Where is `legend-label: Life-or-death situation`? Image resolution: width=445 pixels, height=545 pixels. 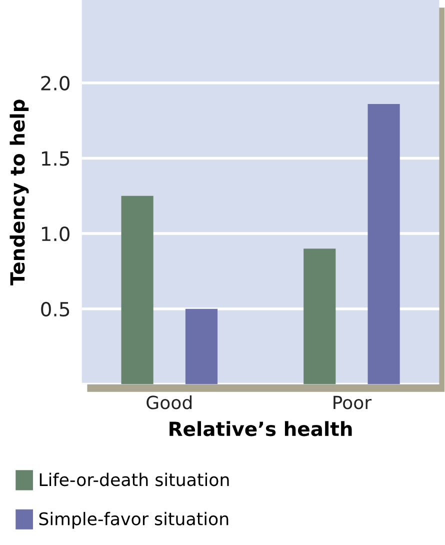 legend-label: Life-or-death situation is located at coordinates (134, 479).